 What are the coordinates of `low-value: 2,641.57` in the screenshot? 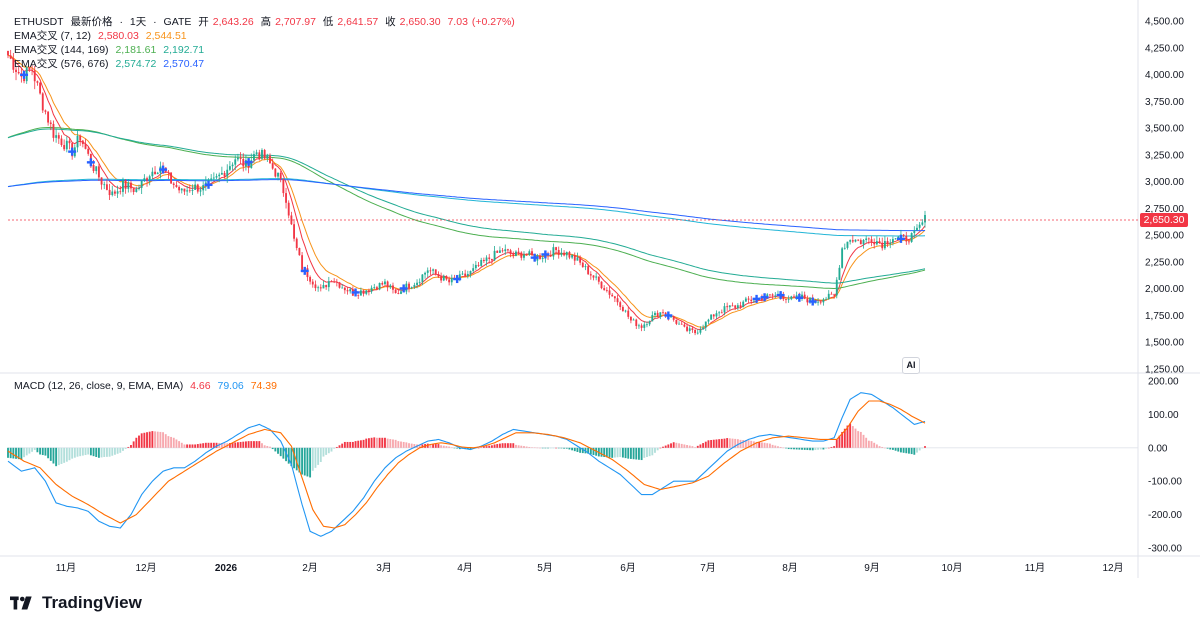 It's located at (358, 22).